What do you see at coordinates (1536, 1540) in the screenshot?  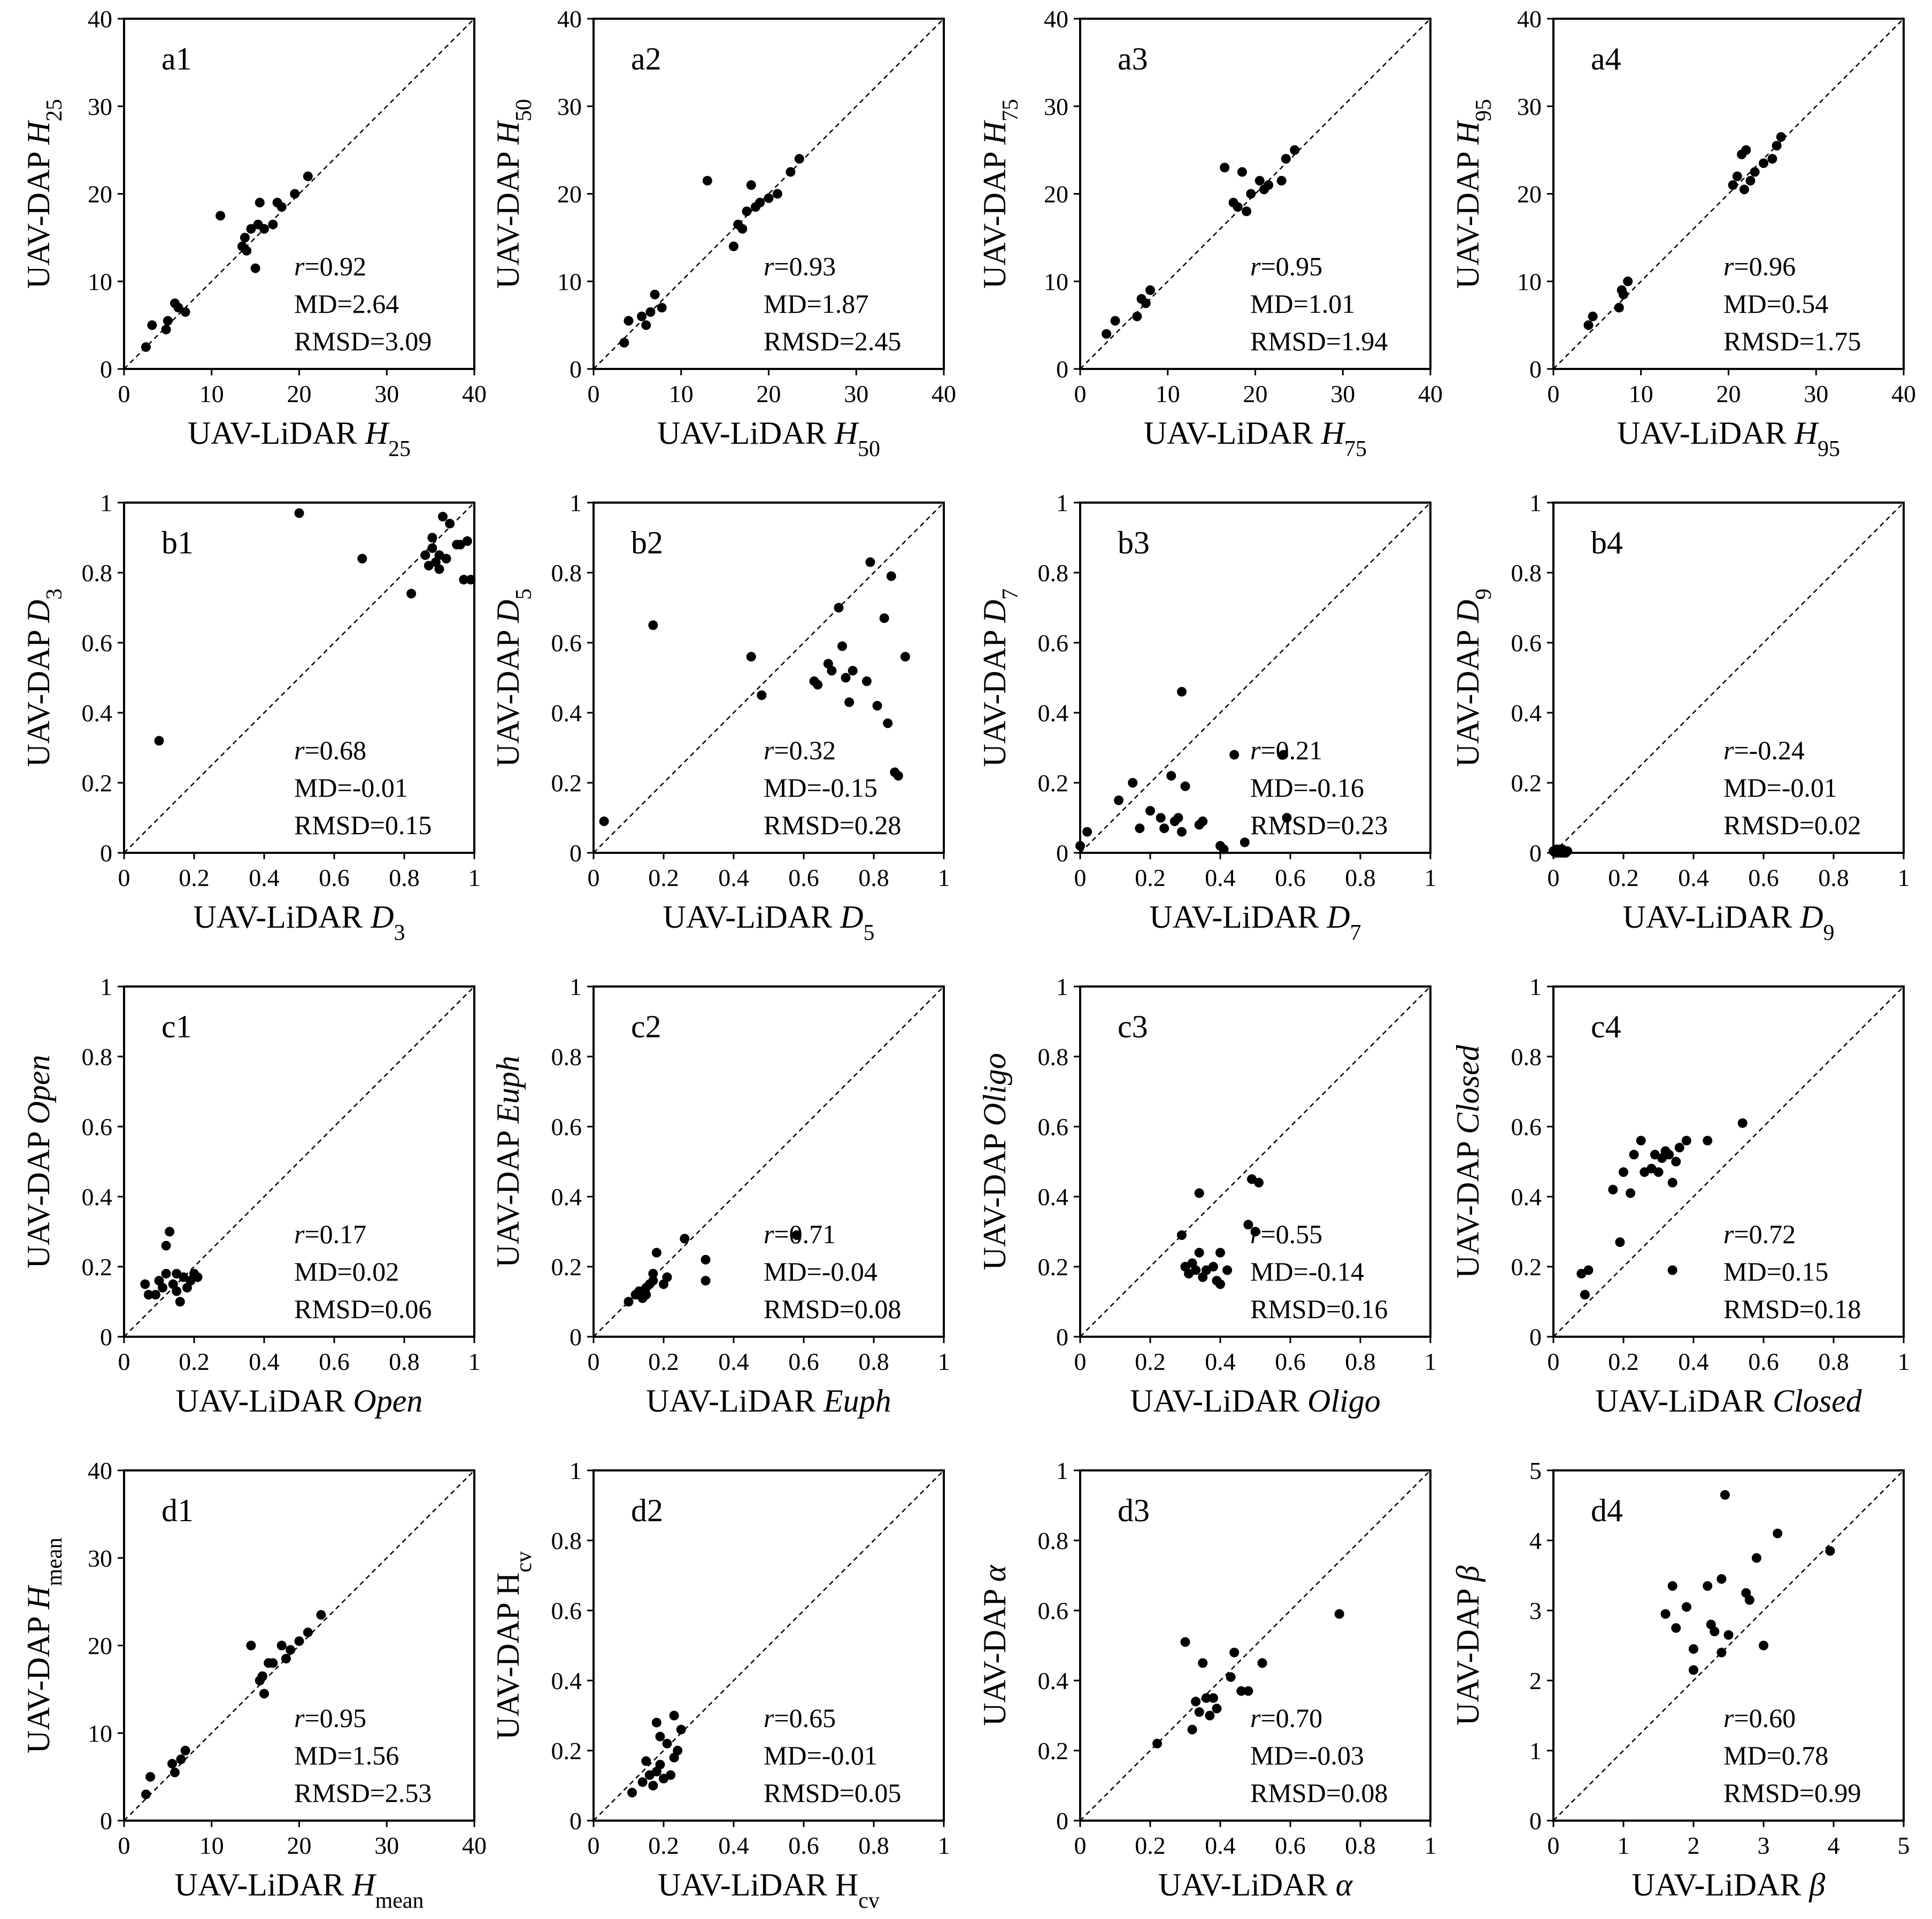 I see `y-tick-label: 4` at bounding box center [1536, 1540].